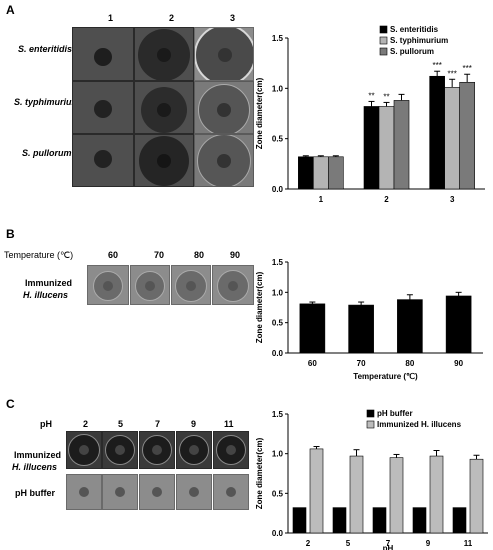 The image size is (493, 550). I want to click on ph-header: pH, so click(46, 424).